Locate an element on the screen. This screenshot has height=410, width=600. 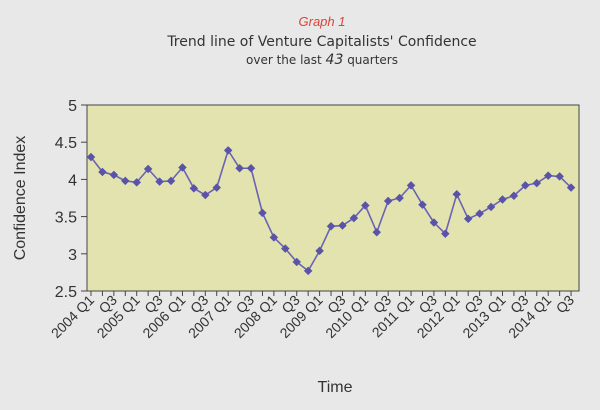
y-tick-label: 2.5 is located at coordinates (66, 292).